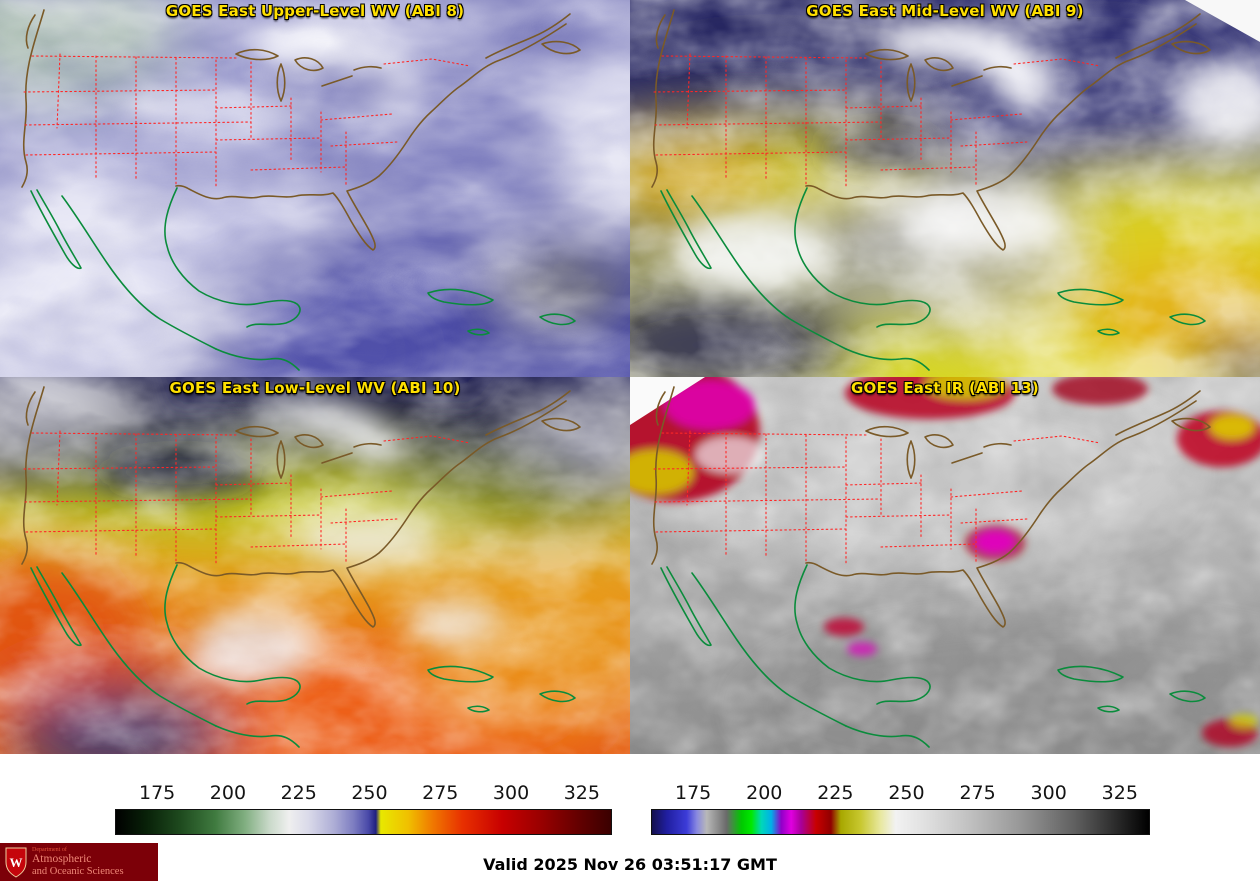  What do you see at coordinates (945, 11) in the screenshot?
I see `panel-title-abi9: GOES East Mid-Level WV (ABI 9)` at bounding box center [945, 11].